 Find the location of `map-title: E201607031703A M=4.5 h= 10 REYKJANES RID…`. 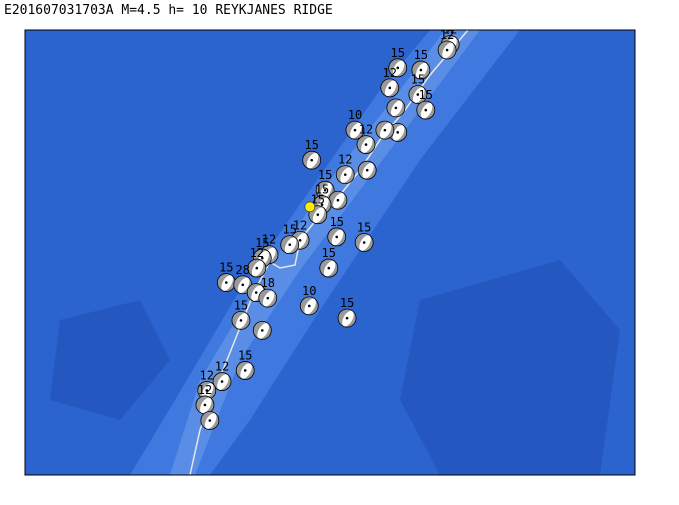

map-title: E201607031703A M=4.5 h= 10 REYKJANES RID… is located at coordinates (168, 10).